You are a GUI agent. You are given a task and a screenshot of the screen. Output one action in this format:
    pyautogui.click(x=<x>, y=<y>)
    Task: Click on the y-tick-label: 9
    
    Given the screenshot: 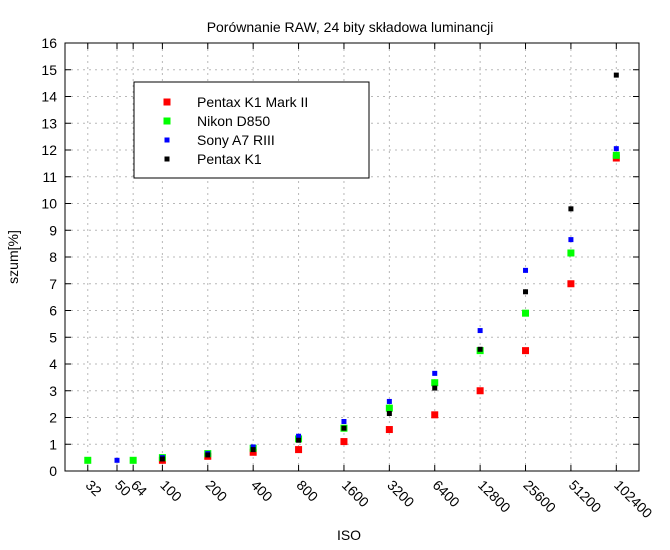 What is the action you would take?
    pyautogui.click(x=53, y=230)
    